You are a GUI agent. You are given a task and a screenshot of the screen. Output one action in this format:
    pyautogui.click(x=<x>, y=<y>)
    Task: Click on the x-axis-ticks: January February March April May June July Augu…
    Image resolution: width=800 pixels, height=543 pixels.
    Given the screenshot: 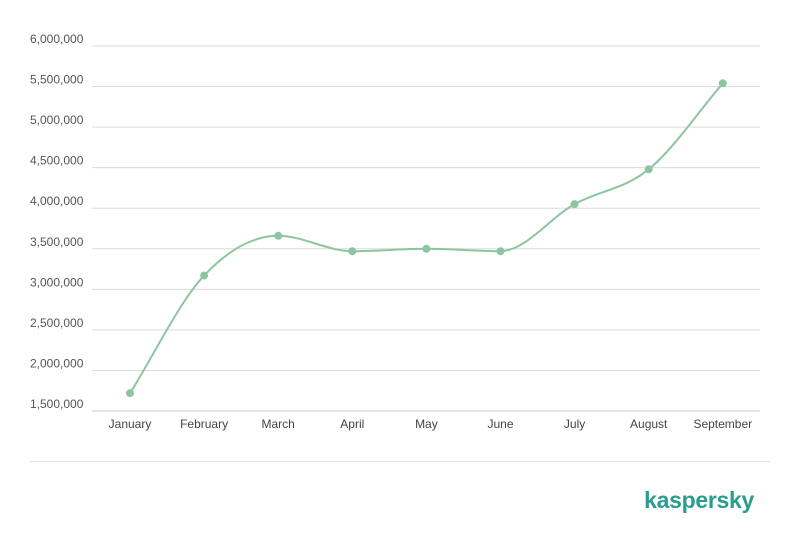 What is the action you would take?
    pyautogui.click(x=431, y=424)
    